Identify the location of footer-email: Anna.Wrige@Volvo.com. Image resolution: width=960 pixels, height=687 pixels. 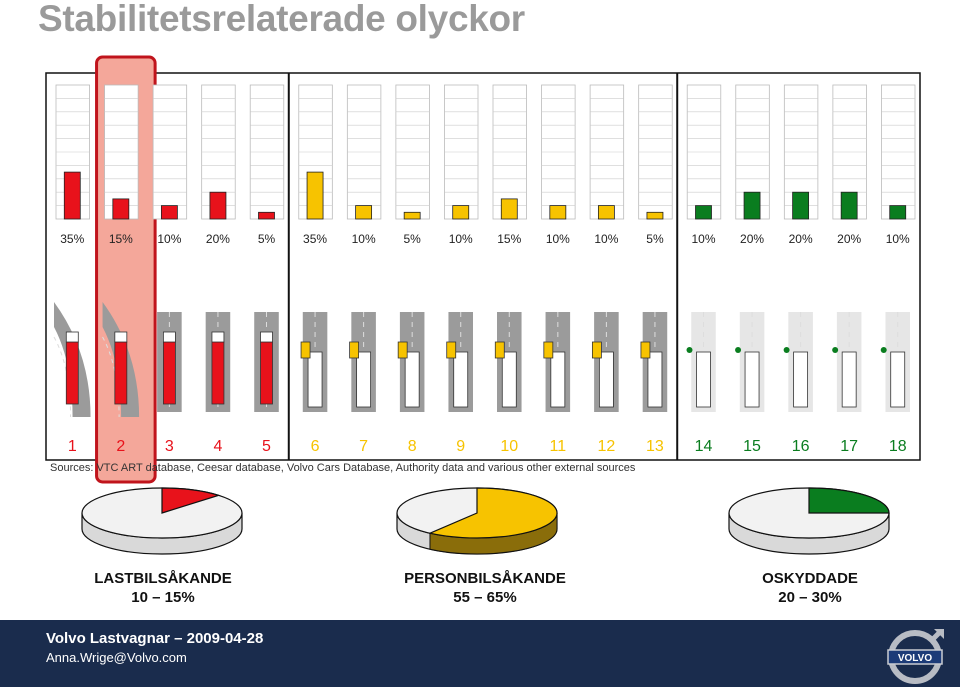
(116, 657).